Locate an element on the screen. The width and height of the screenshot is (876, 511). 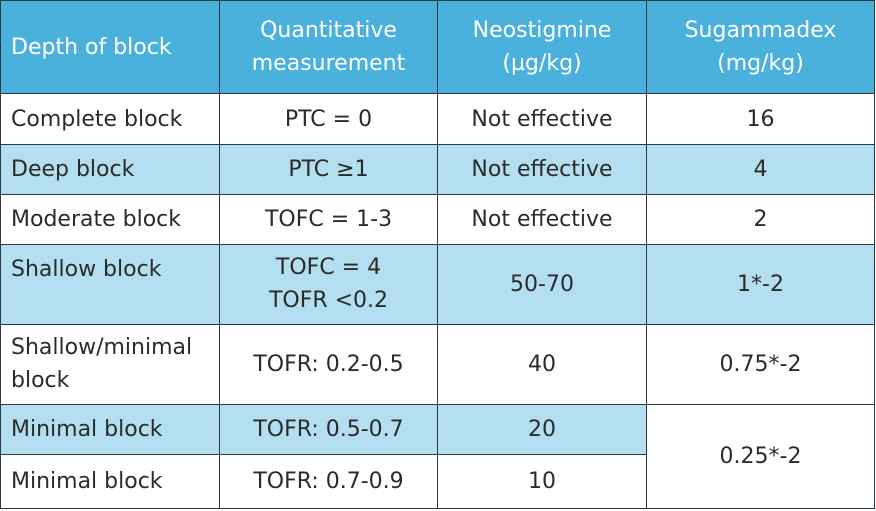
table-row: Deep block PTC ≥1 Not effective 4 is located at coordinates (437, 170).